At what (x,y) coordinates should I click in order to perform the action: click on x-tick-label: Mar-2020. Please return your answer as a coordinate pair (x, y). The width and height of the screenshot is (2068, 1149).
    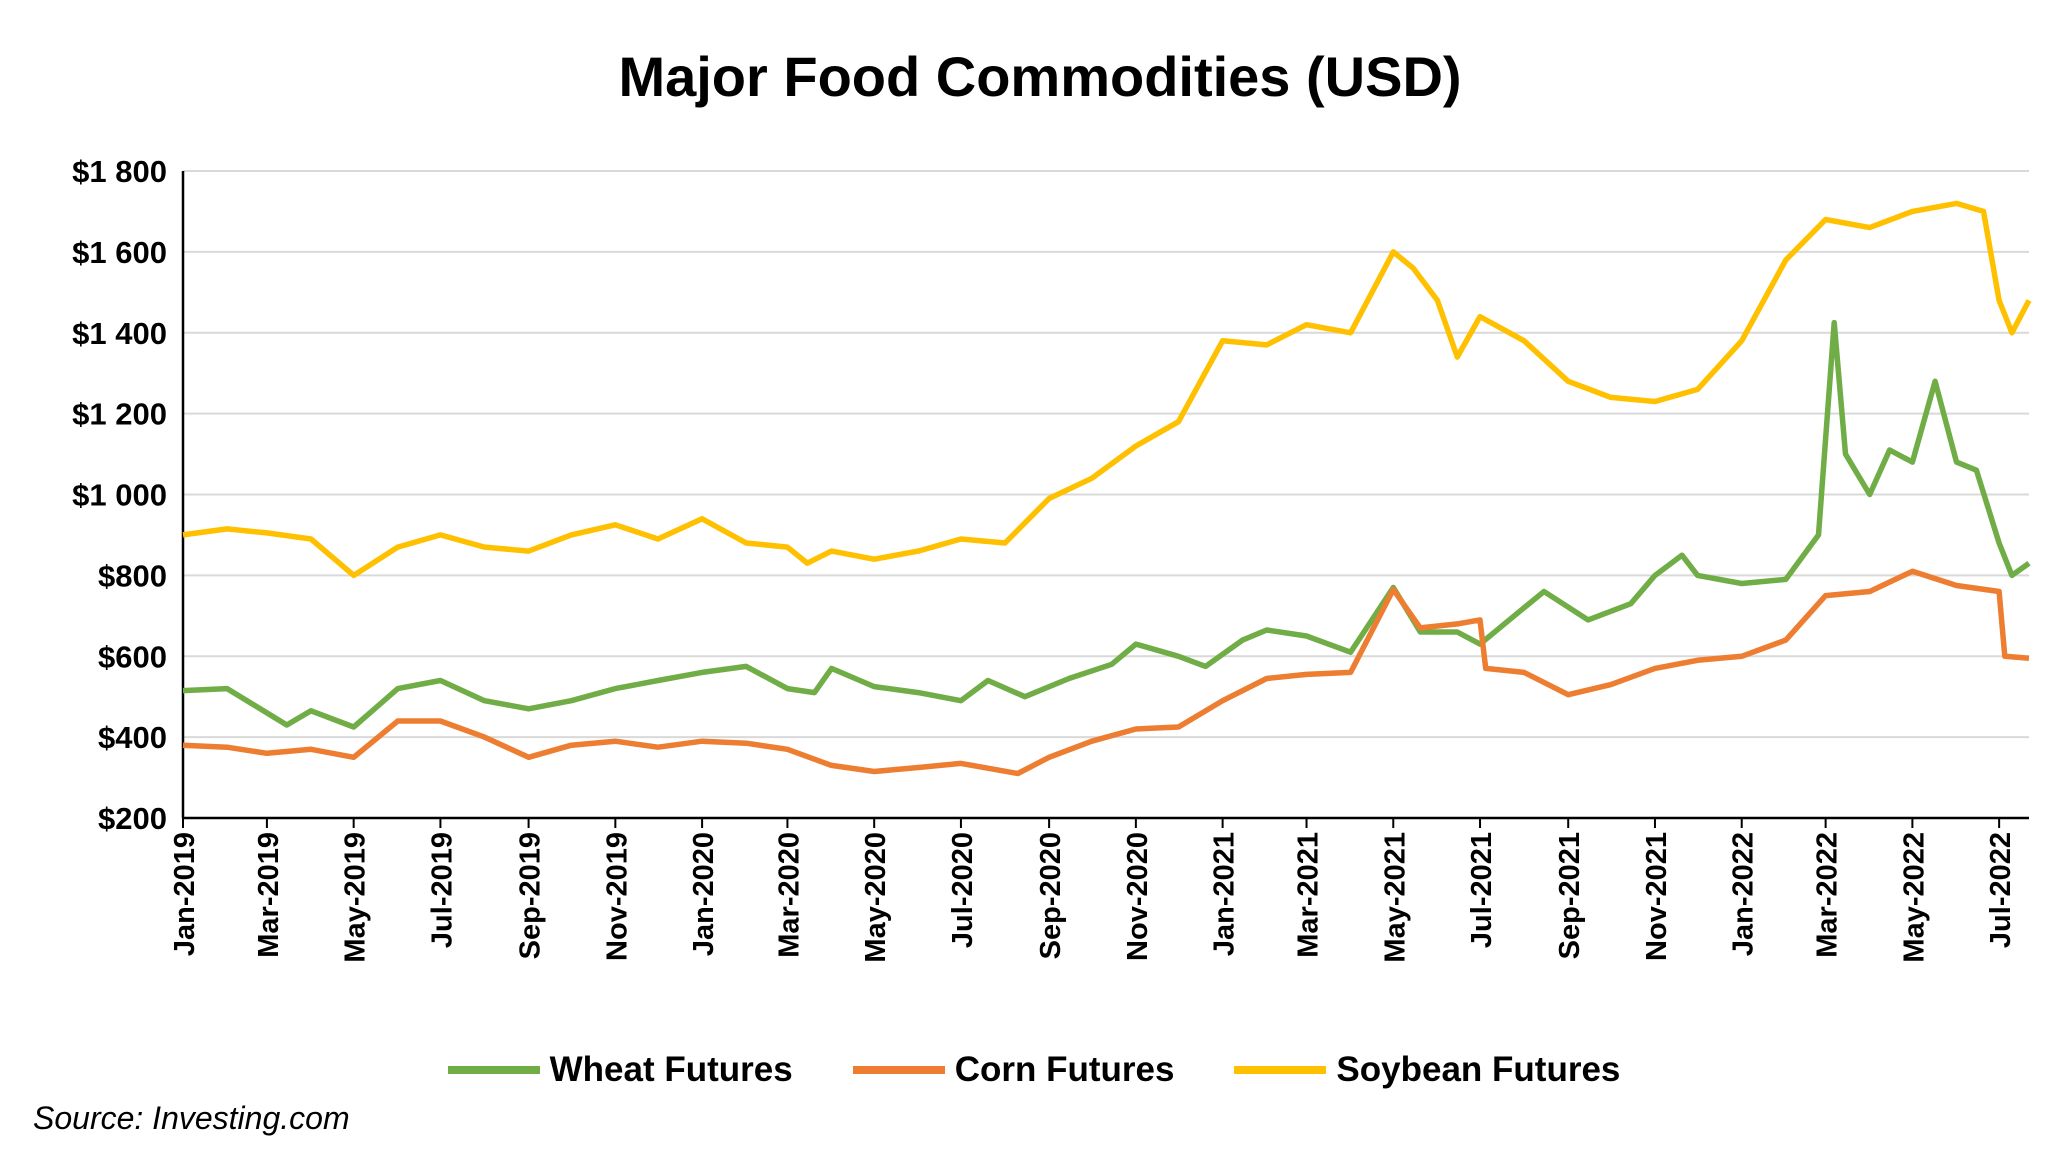
    Looking at the image, I should click on (789, 895).